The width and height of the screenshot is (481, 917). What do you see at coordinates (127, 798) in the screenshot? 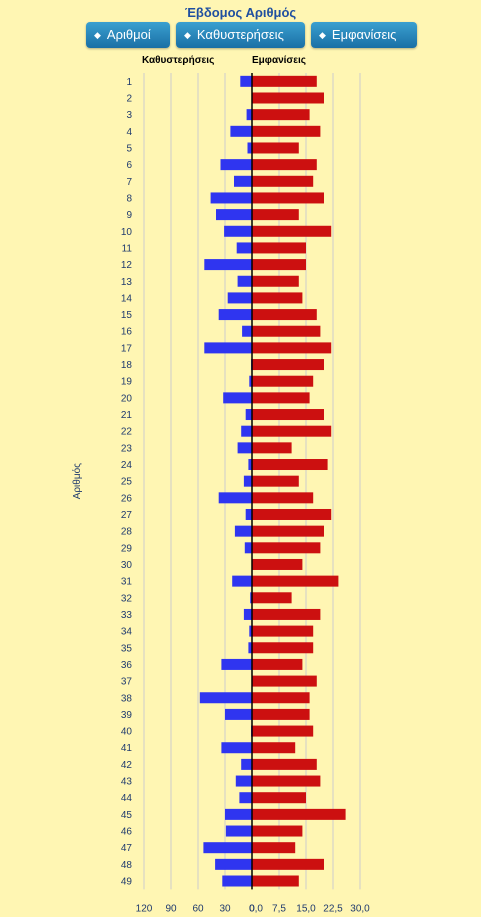
I see `category-label: 44` at bounding box center [127, 798].